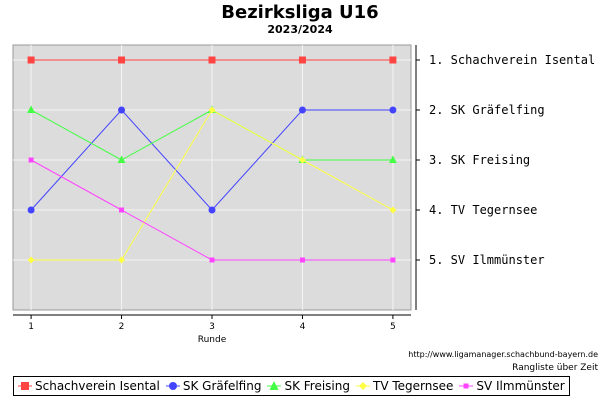  Describe the element at coordinates (393, 327) in the screenshot. I see `x-tick-label: 5` at that location.